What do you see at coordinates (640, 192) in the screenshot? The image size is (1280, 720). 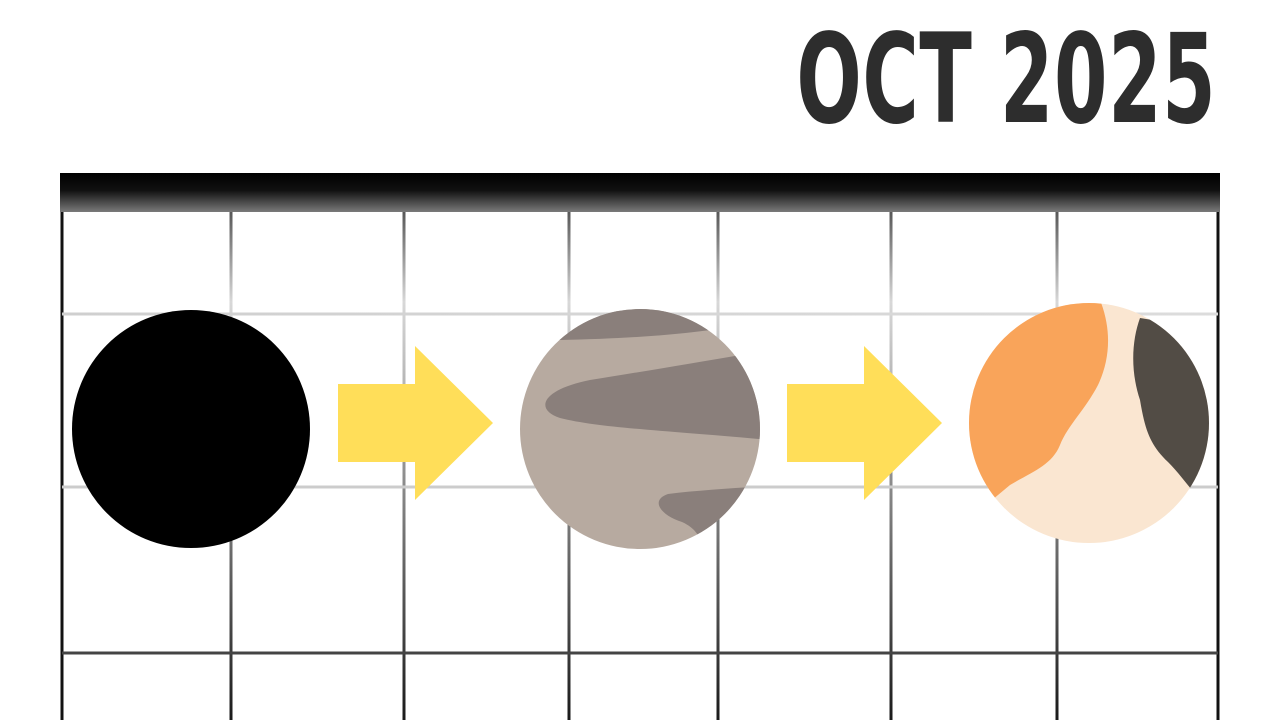 I see `calendar-header-bar` at bounding box center [640, 192].